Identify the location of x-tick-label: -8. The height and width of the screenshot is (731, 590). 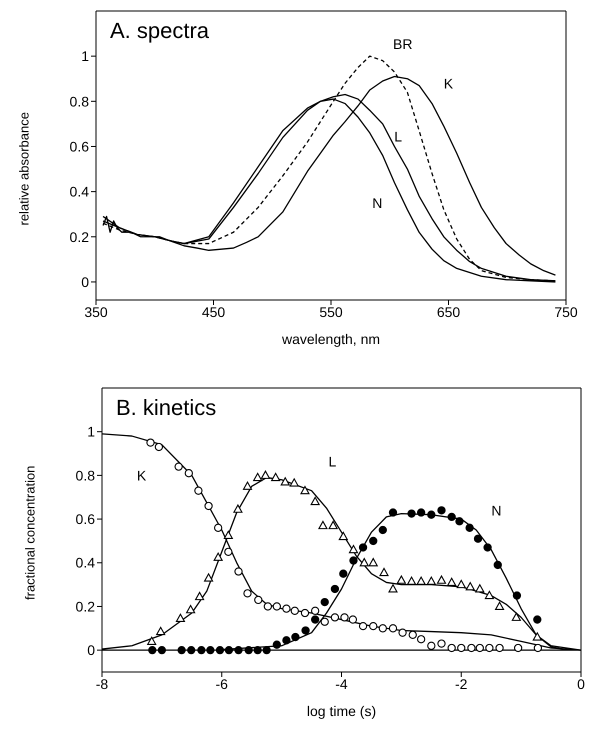
(102, 684).